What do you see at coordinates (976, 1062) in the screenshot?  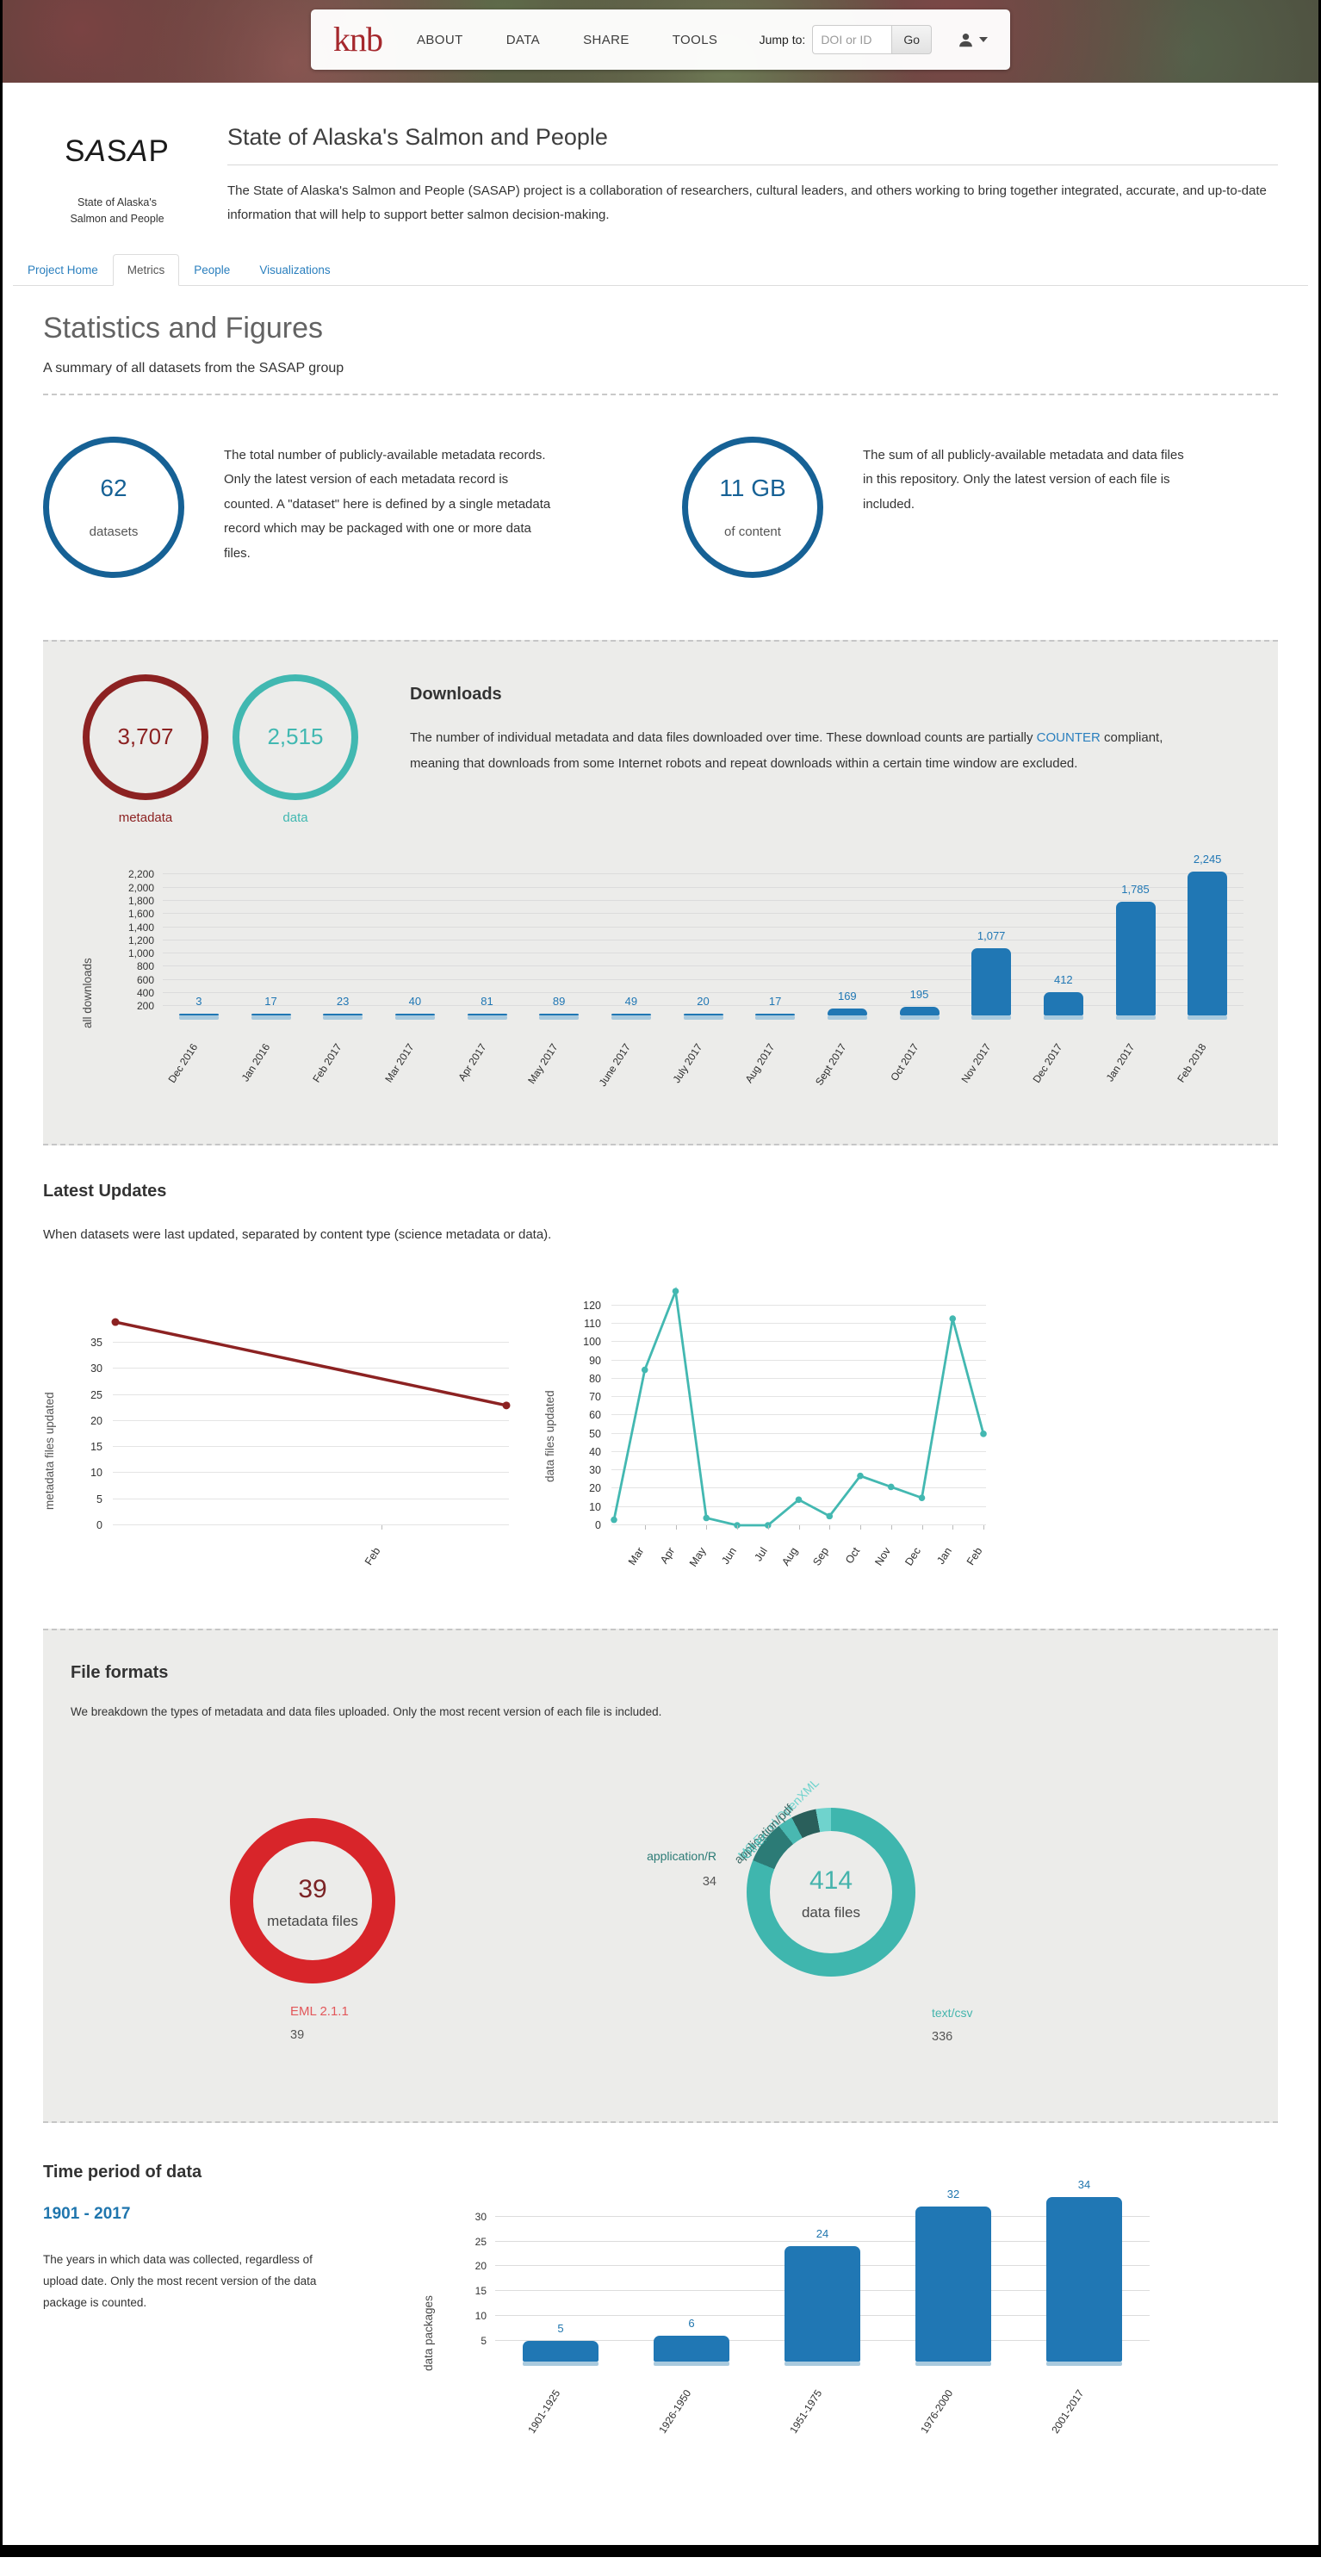 I see `x-tick-label: Nov 2017` at bounding box center [976, 1062].